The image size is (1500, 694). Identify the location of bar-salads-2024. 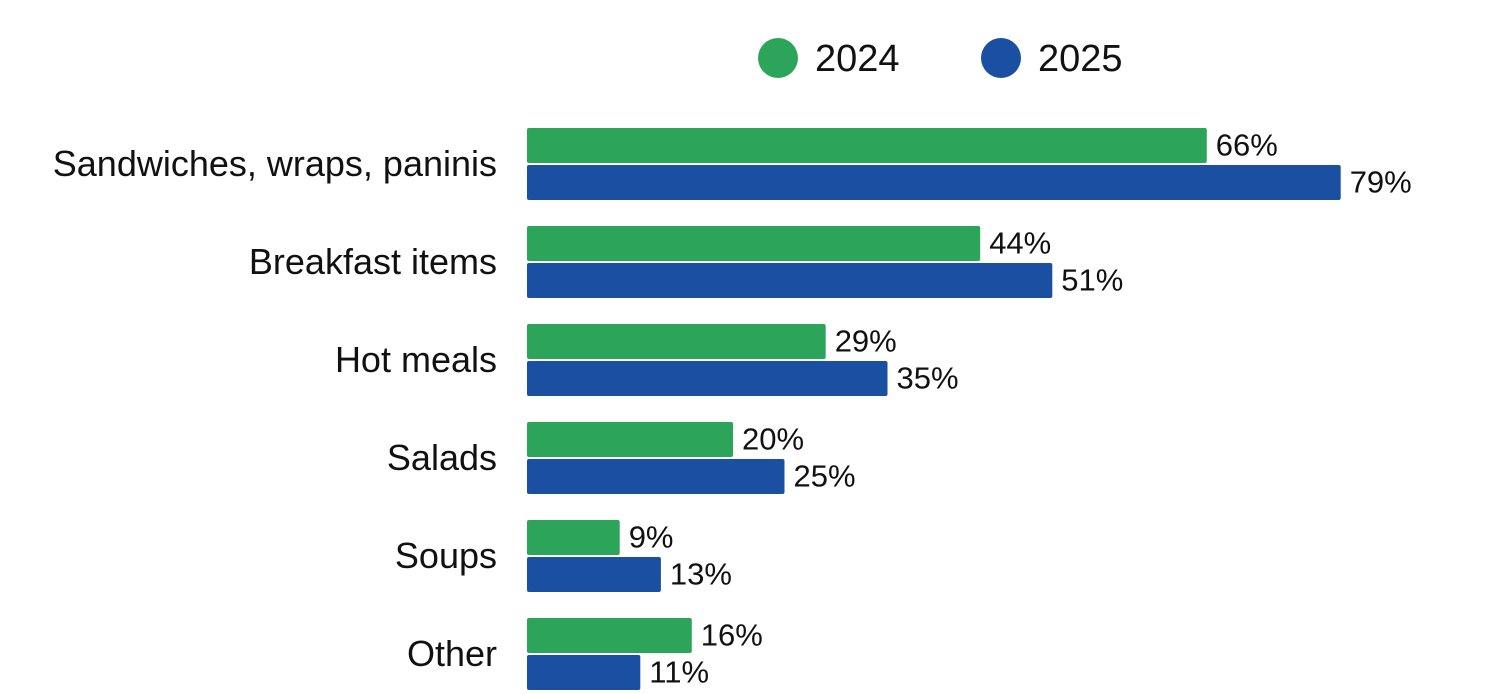
(630, 439).